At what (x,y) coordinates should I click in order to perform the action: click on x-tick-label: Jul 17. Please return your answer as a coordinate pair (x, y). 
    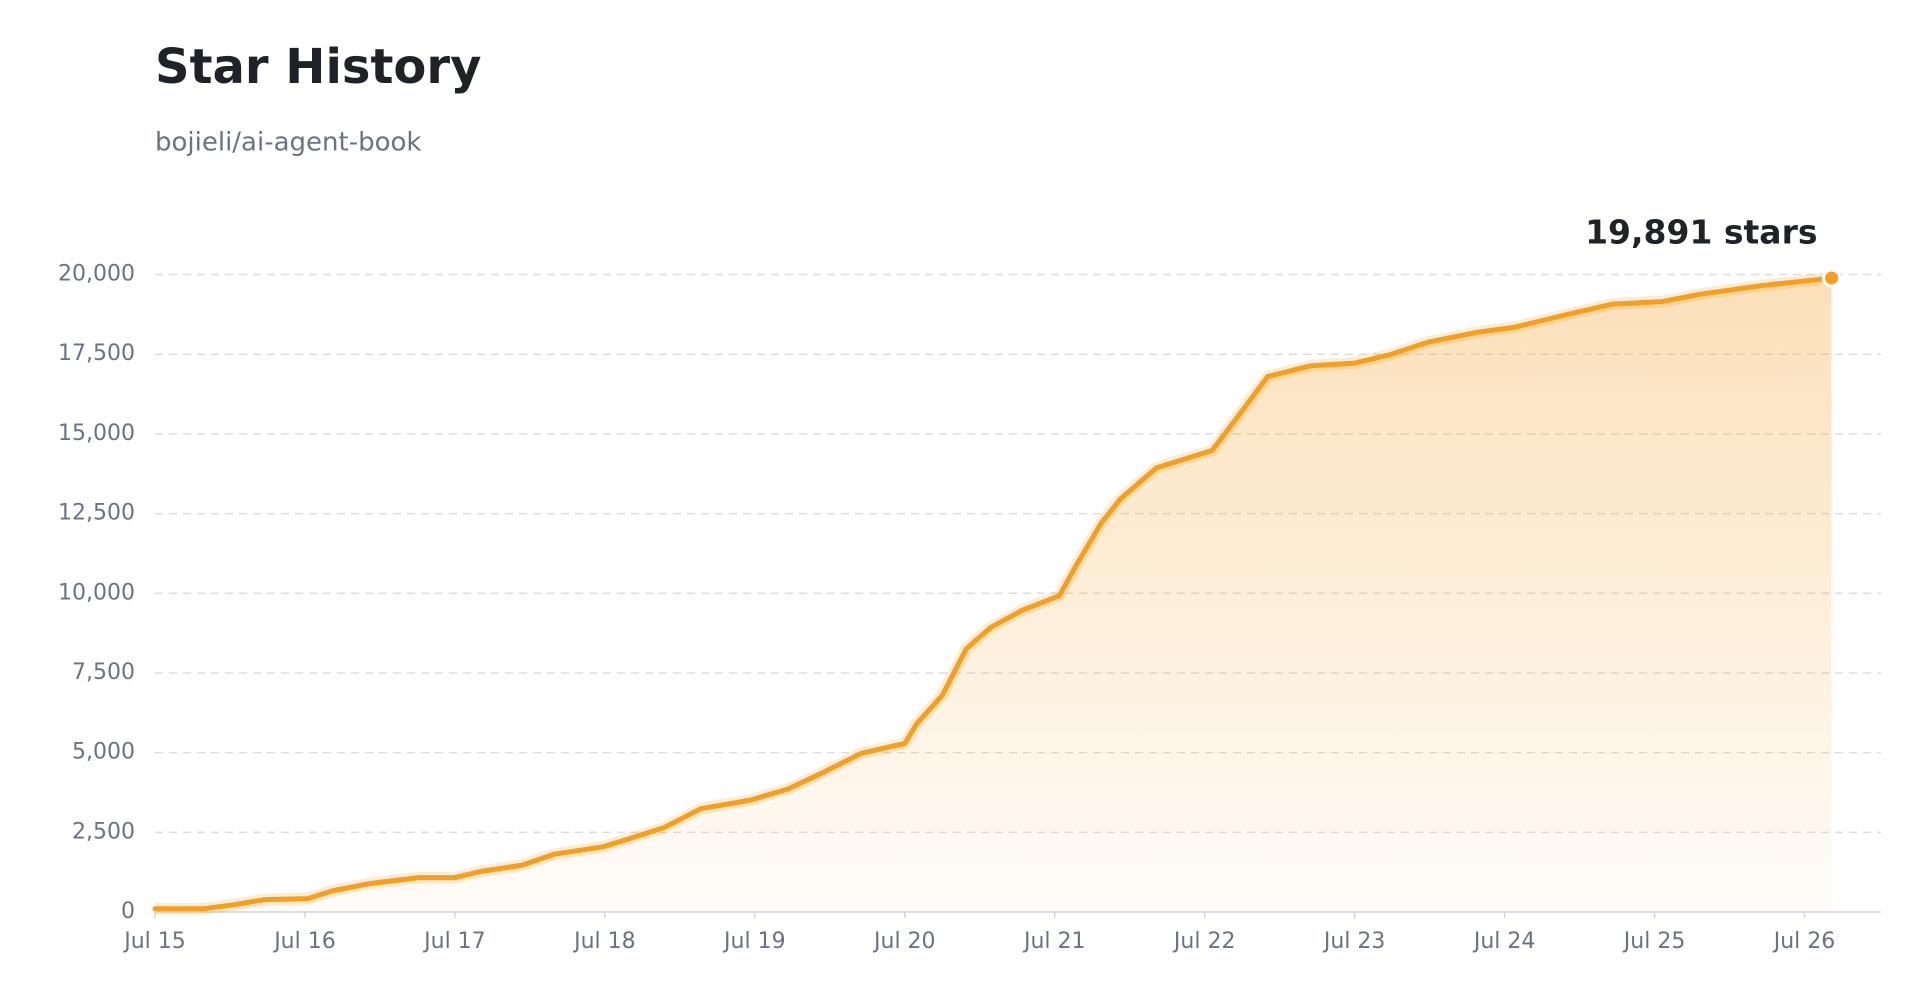
    Looking at the image, I should click on (454, 941).